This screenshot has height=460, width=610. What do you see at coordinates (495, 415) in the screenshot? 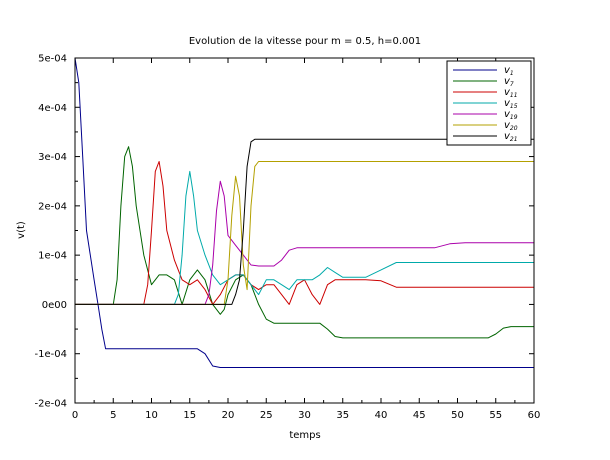
I see `x-tick-label: 55` at bounding box center [495, 415].